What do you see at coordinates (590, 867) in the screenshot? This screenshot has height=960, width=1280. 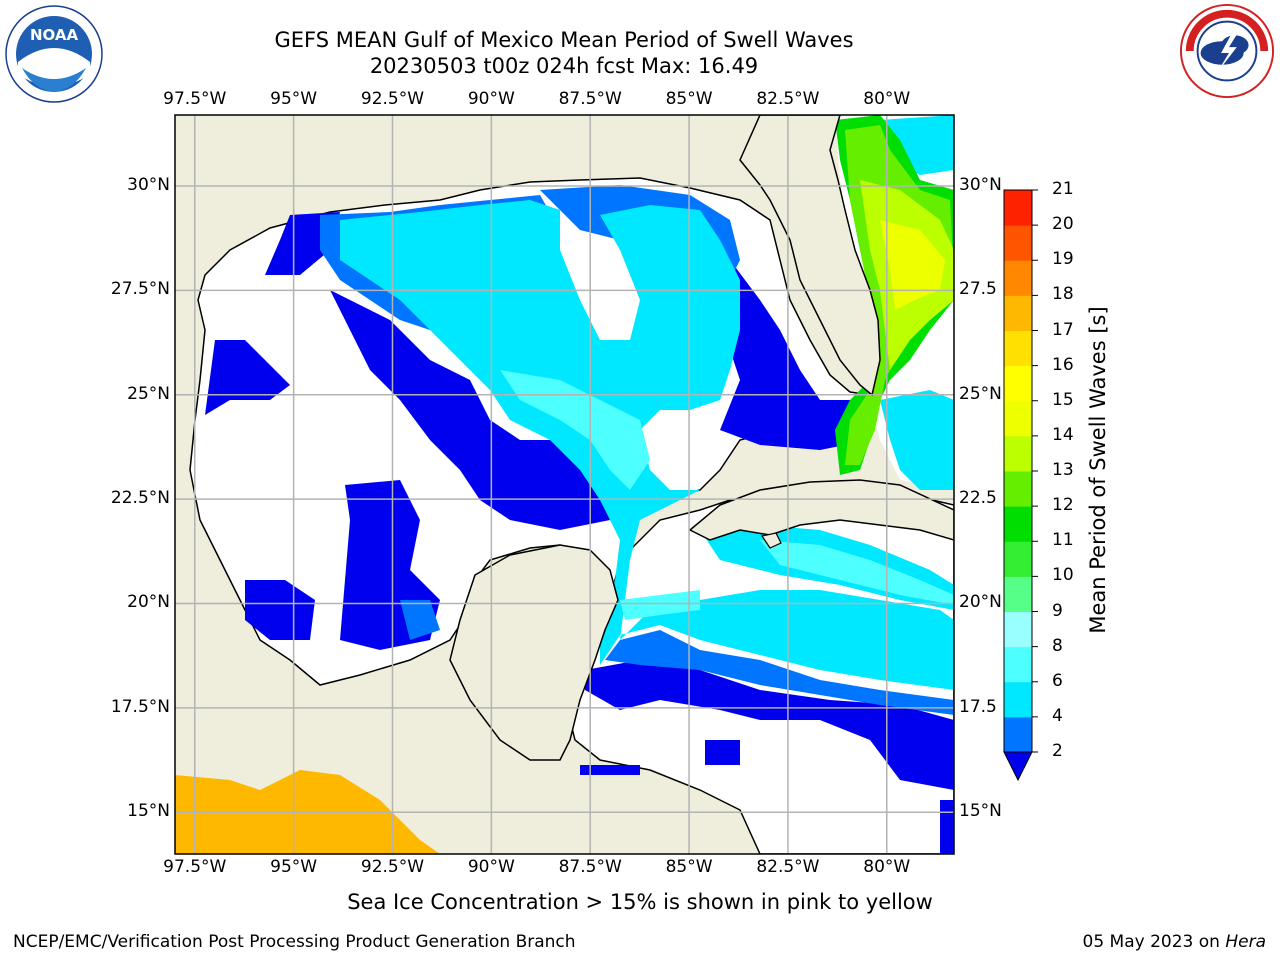 I see `lon-tick-bottom: 87.5°W` at bounding box center [590, 867].